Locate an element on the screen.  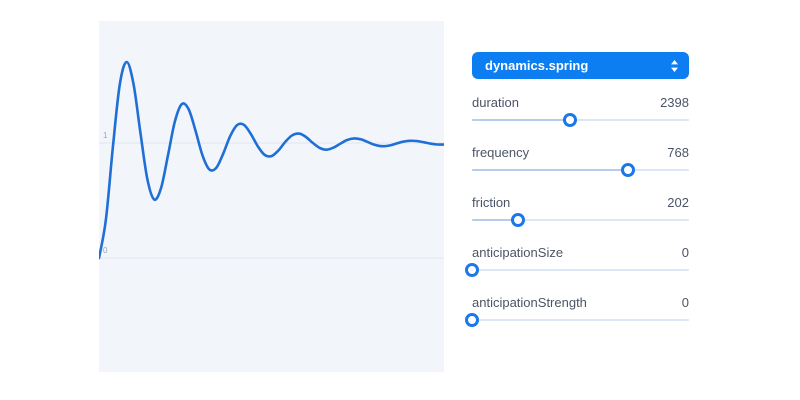
slider-head: duration 2398 is located at coordinates (580, 103).